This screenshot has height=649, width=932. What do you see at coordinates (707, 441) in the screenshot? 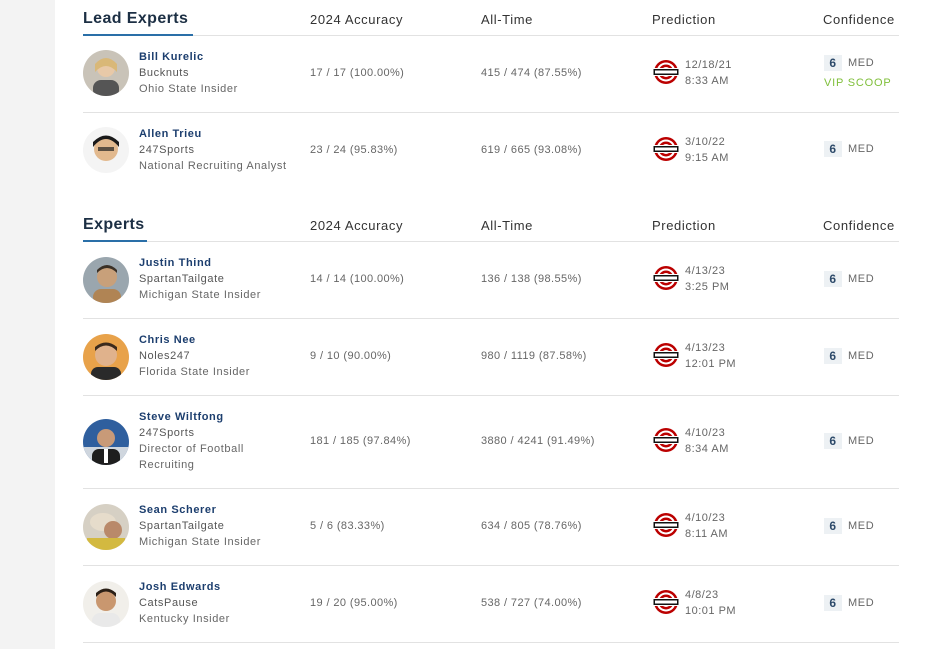
I see `prediction-timestamp: 4/10/23 8:34 AM` at bounding box center [707, 441].